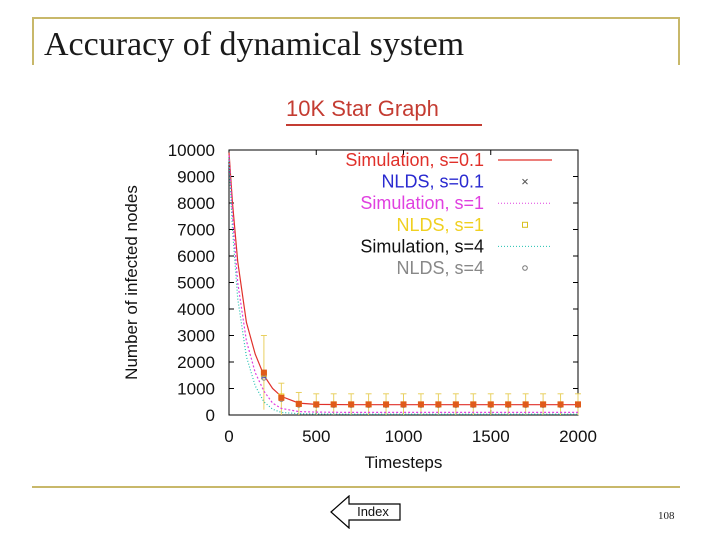  Describe the element at coordinates (422, 203) in the screenshot. I see `legend-label: Simulation, s=1` at that location.